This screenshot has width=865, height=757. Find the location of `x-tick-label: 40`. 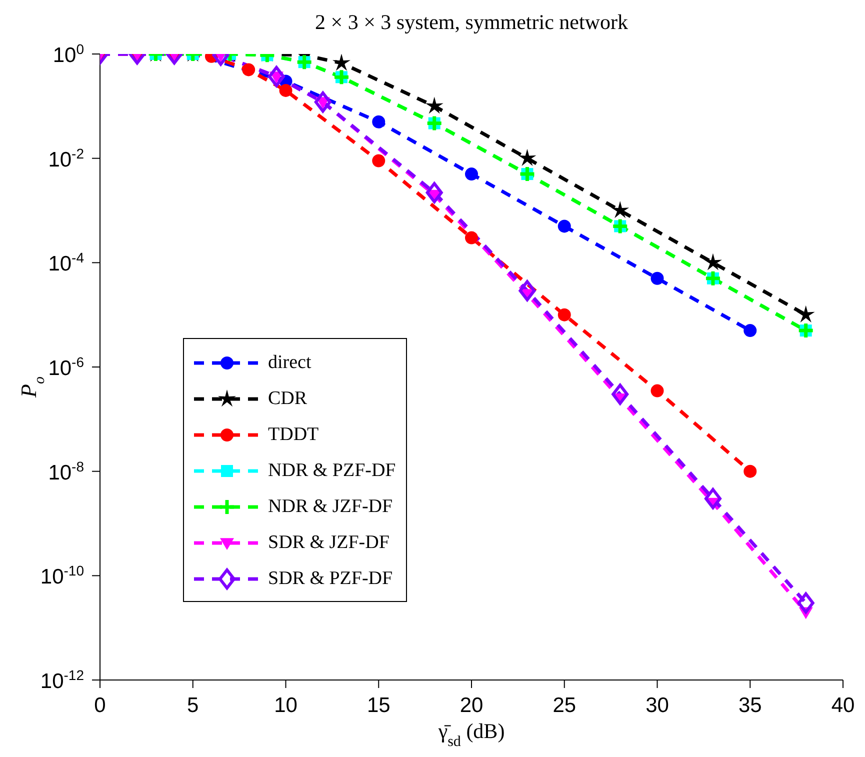

x-tick-label: 40 is located at coordinates (843, 705).